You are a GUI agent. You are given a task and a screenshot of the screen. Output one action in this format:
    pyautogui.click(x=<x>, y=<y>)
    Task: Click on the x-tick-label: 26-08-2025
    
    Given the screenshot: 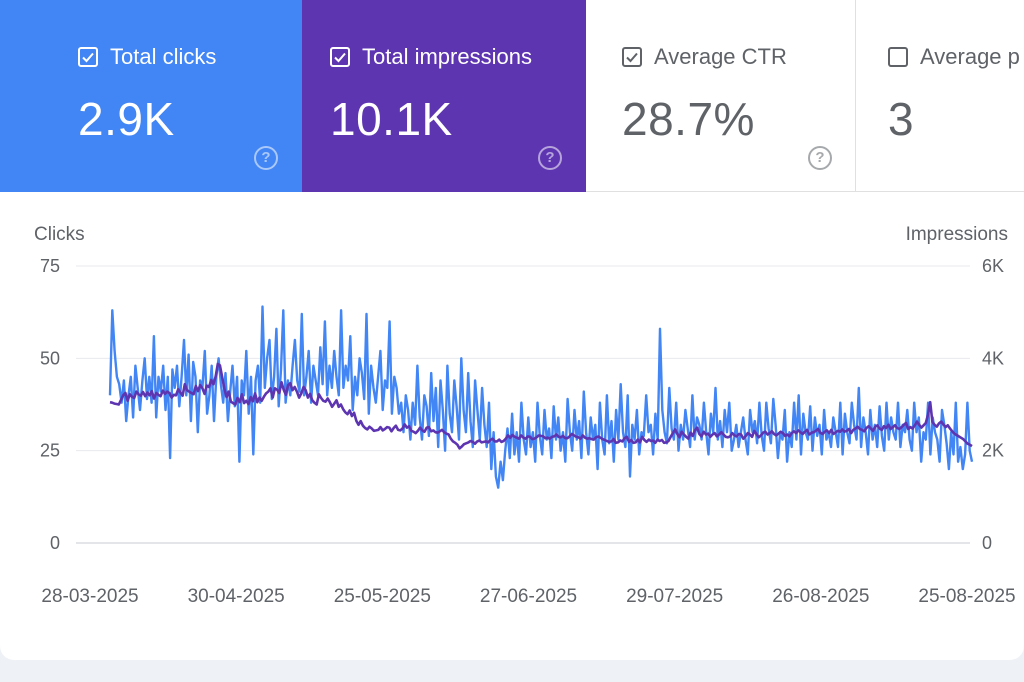 What is the action you would take?
    pyautogui.click(x=820, y=596)
    